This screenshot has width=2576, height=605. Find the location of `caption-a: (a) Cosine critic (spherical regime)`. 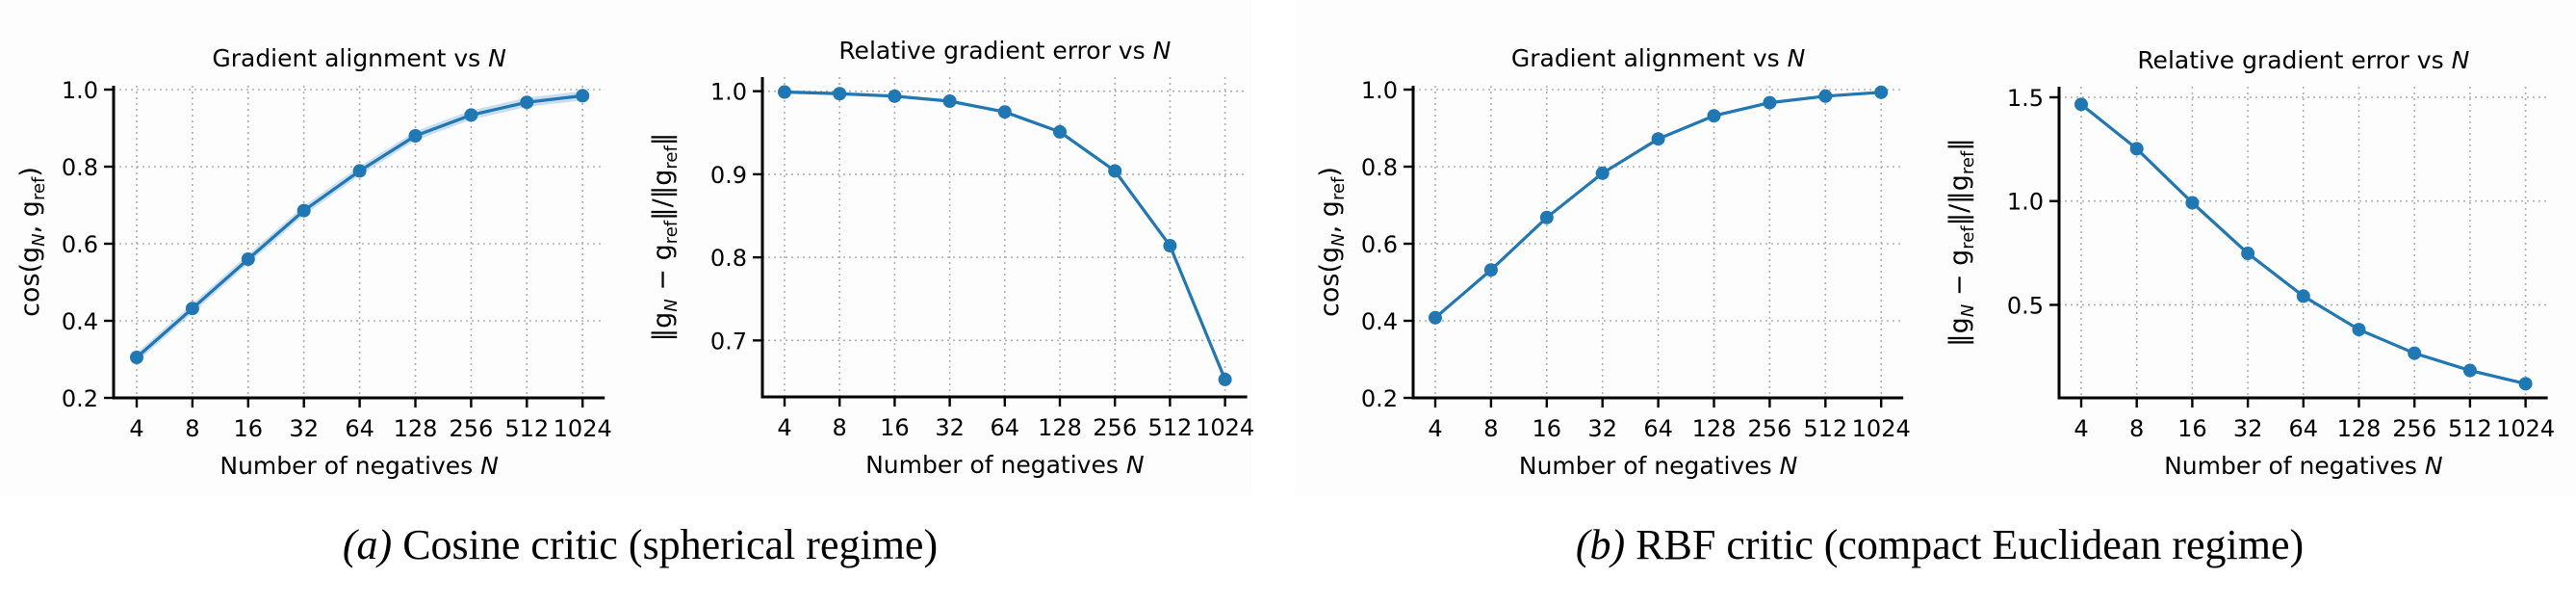

caption-a: (a) Cosine critic (spherical regime) is located at coordinates (640, 544).